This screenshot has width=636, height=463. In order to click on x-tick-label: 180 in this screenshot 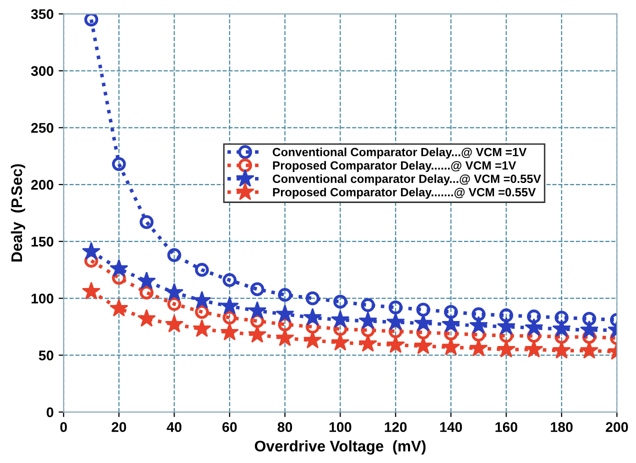, I will do `click(561, 427)`.